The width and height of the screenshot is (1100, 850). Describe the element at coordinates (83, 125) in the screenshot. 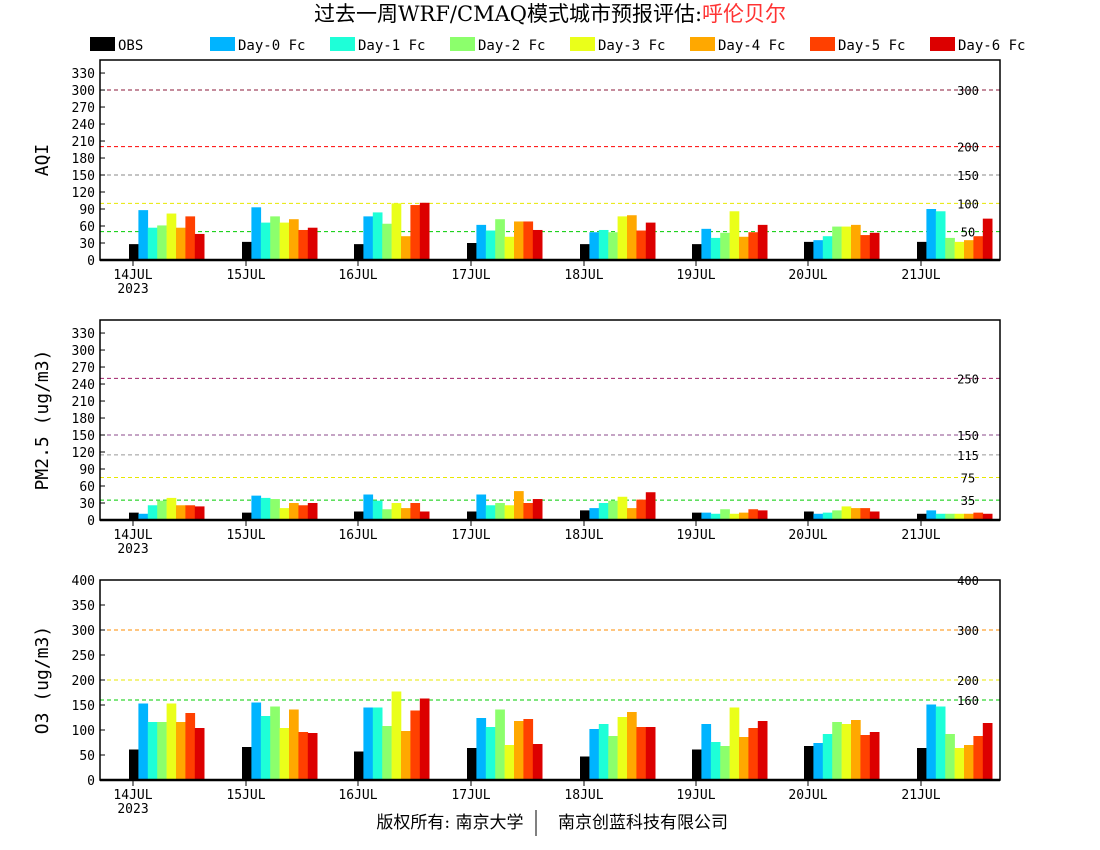

I see `y-tick-label: 240` at that location.